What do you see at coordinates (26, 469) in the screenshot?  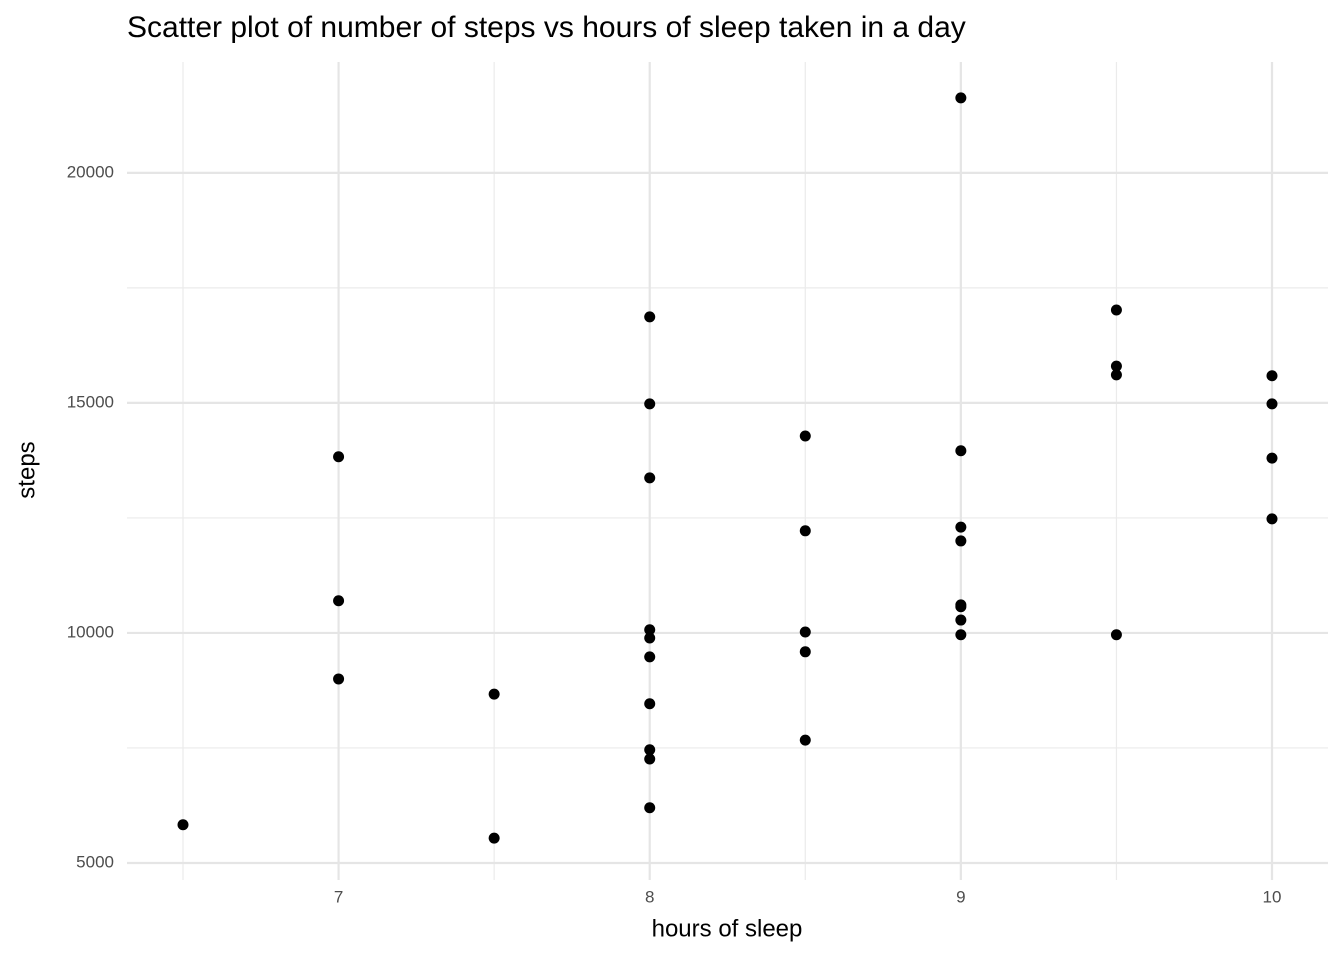 I see `y-axis-title: steps` at bounding box center [26, 469].